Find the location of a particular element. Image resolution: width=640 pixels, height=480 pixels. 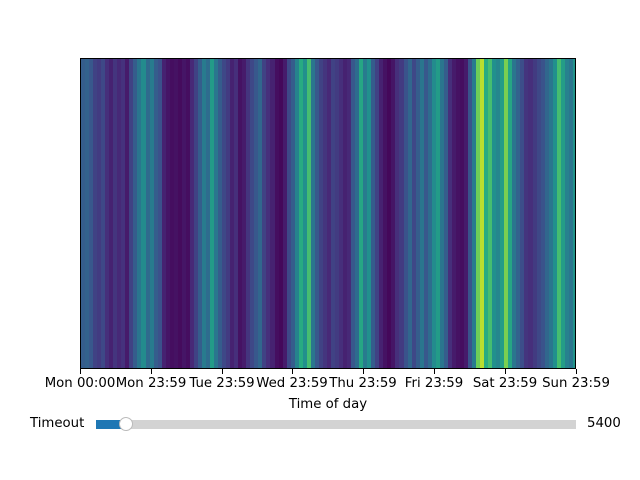

x-tick-label: Sun 23:59 is located at coordinates (576, 383).